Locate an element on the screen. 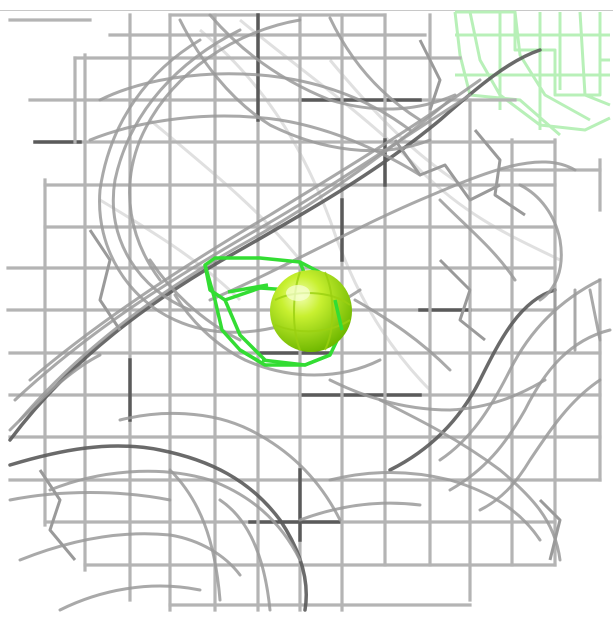 This screenshot has width=613, height=622. ligand-layer is located at coordinates (277, 311).